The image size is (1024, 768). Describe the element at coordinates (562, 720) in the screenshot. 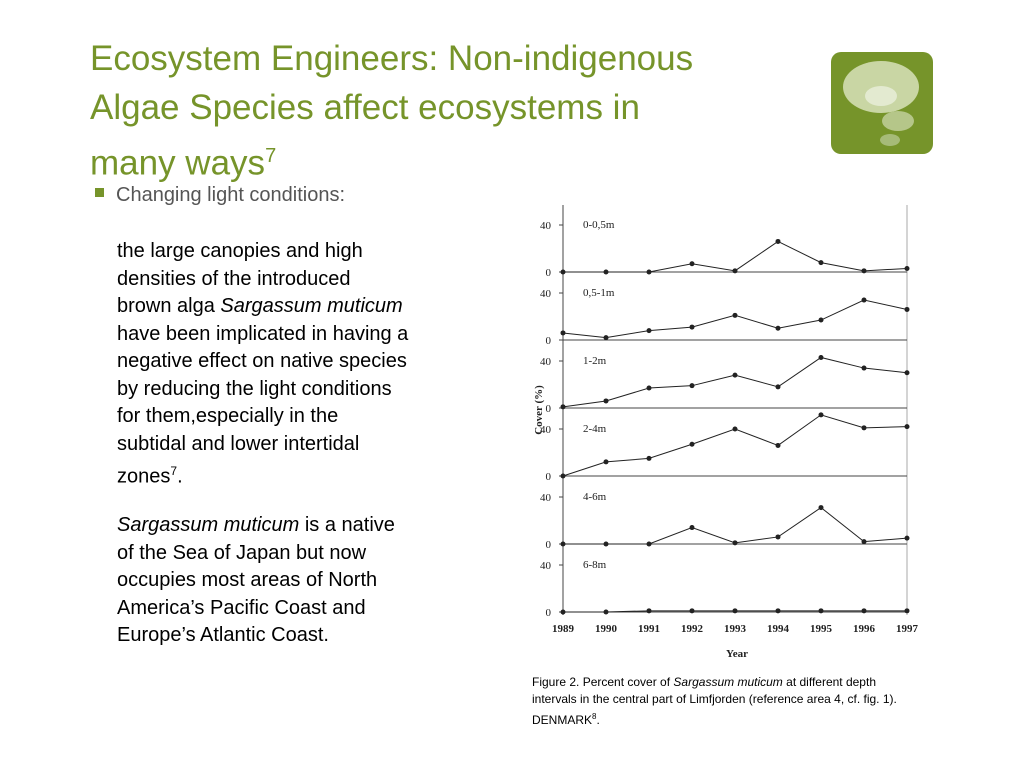

I see `caption-text: DENMARK` at that location.